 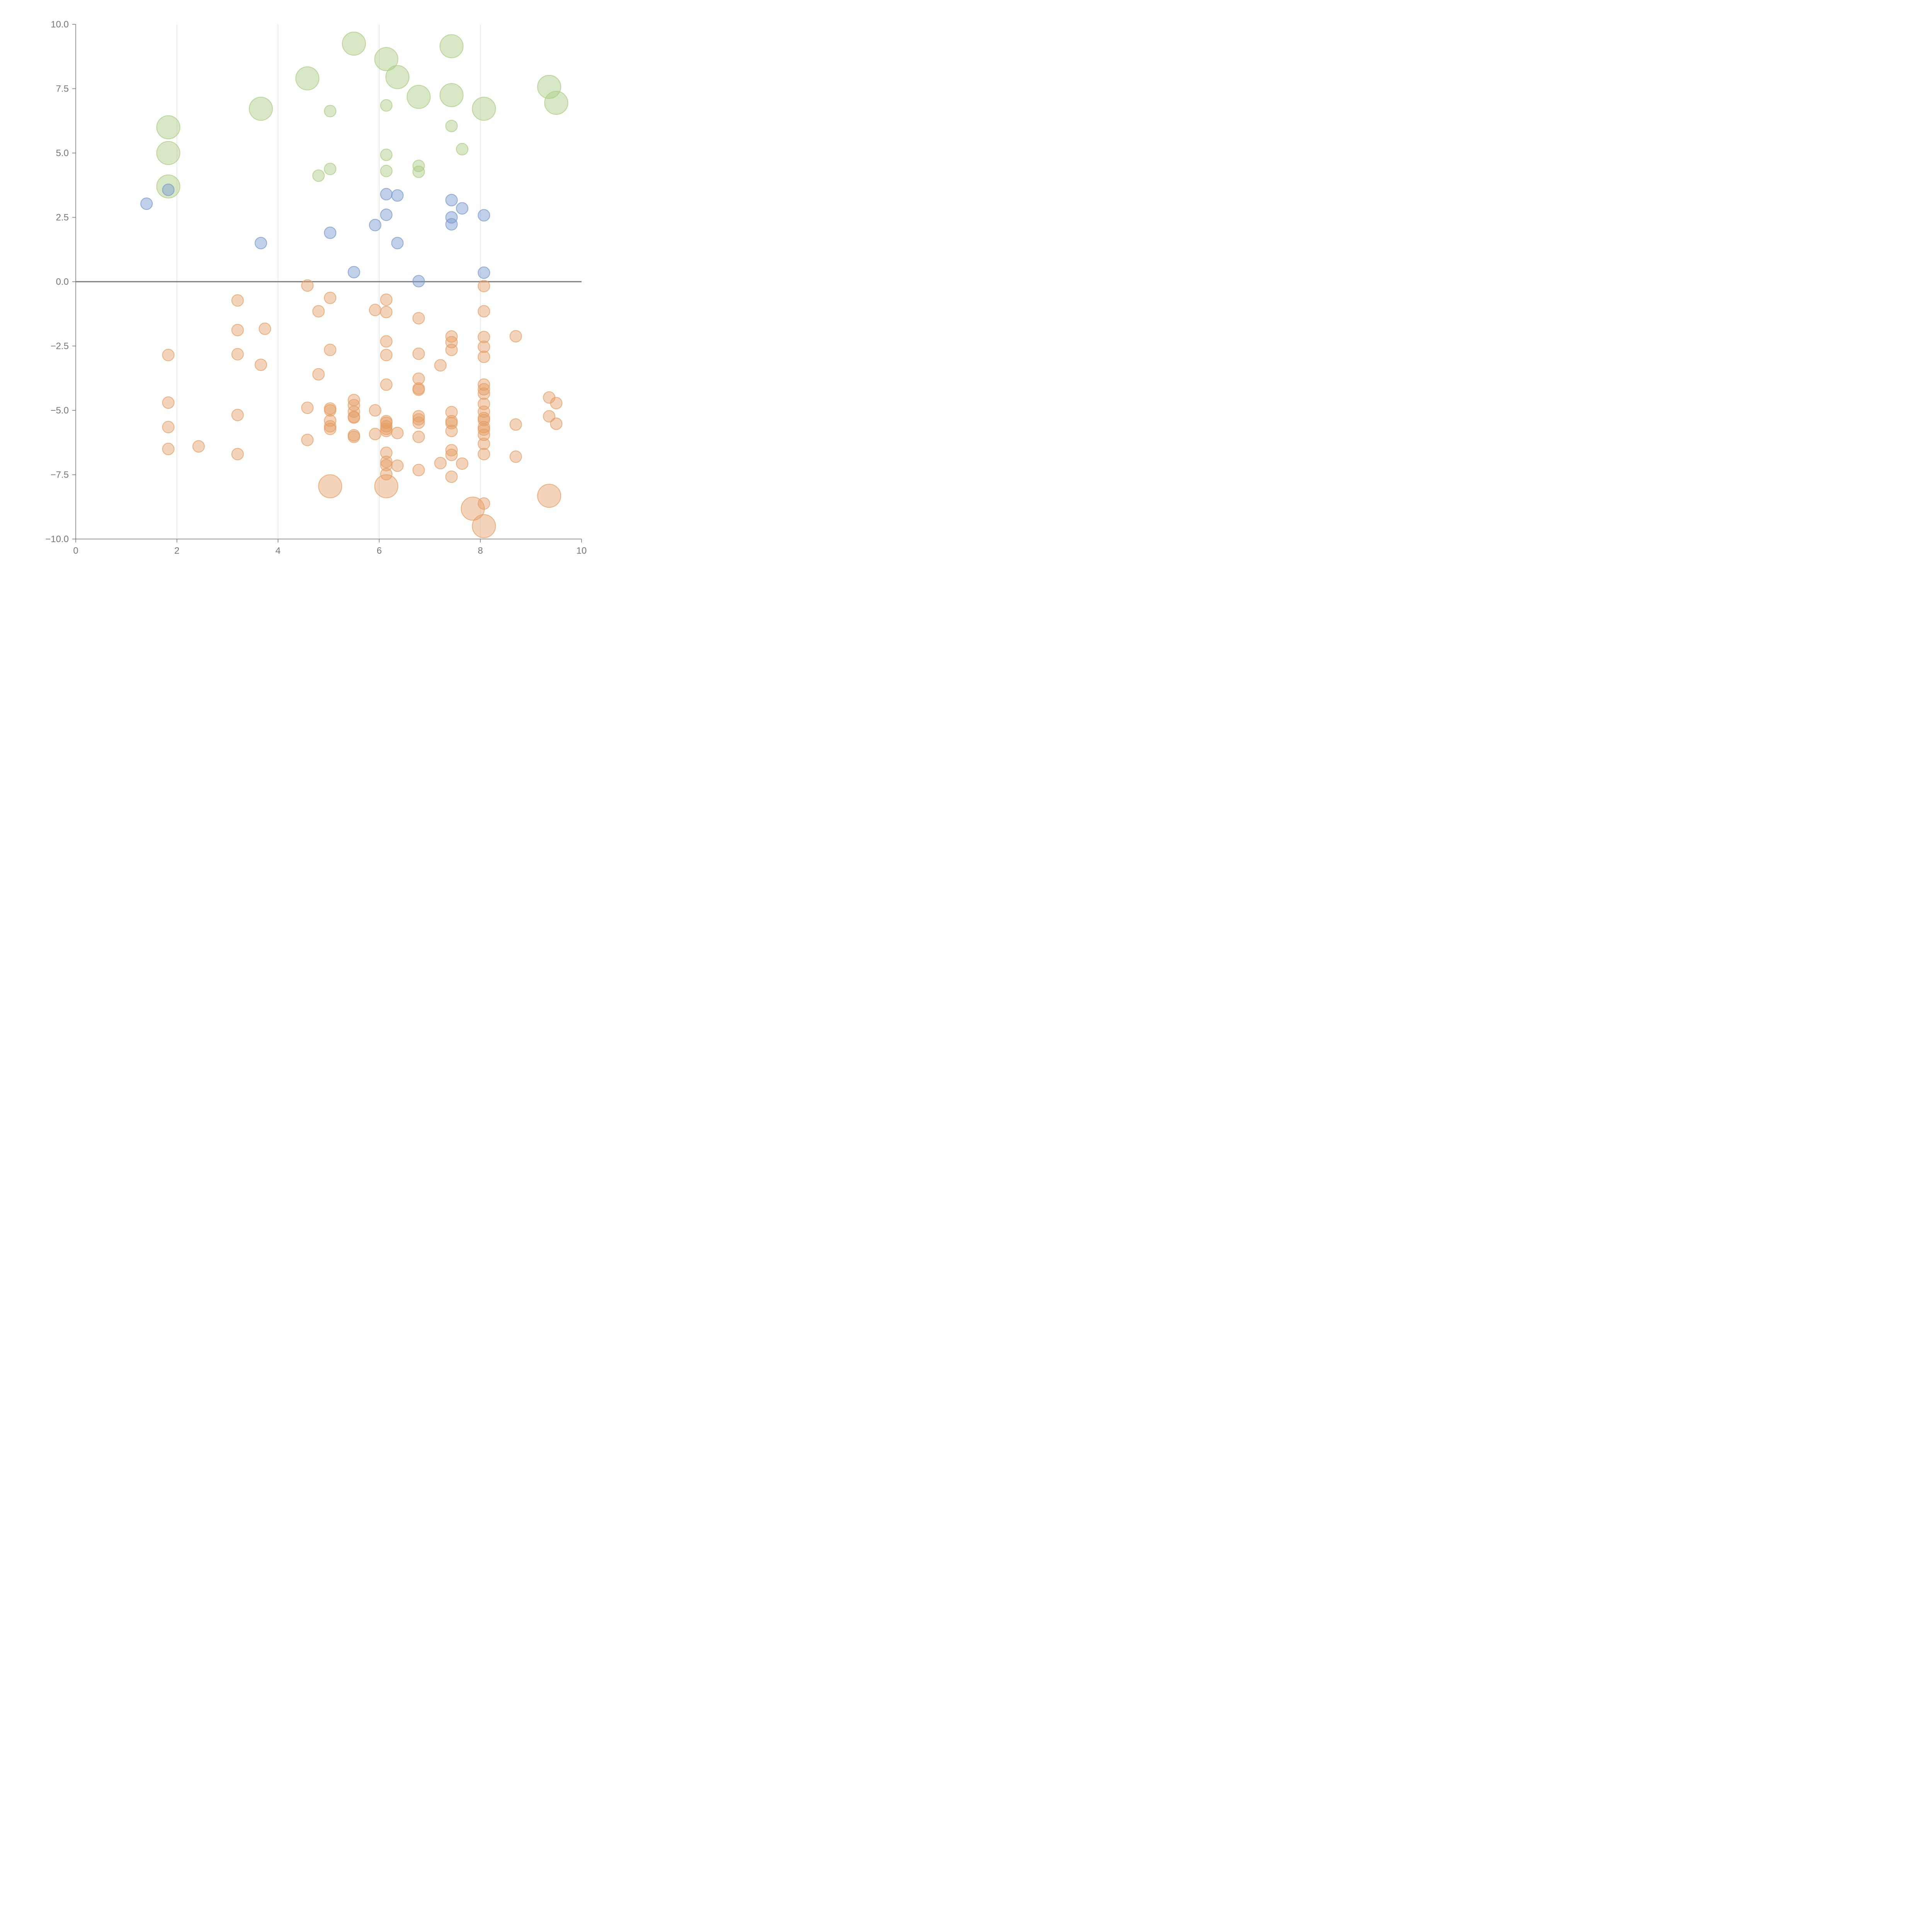 I want to click on axes: −10.0 −7.5 −5.0 −2.5 0.0 2.5 5.0 7.5 10.0 0 2 4 6 8 10, so click(x=316, y=287).